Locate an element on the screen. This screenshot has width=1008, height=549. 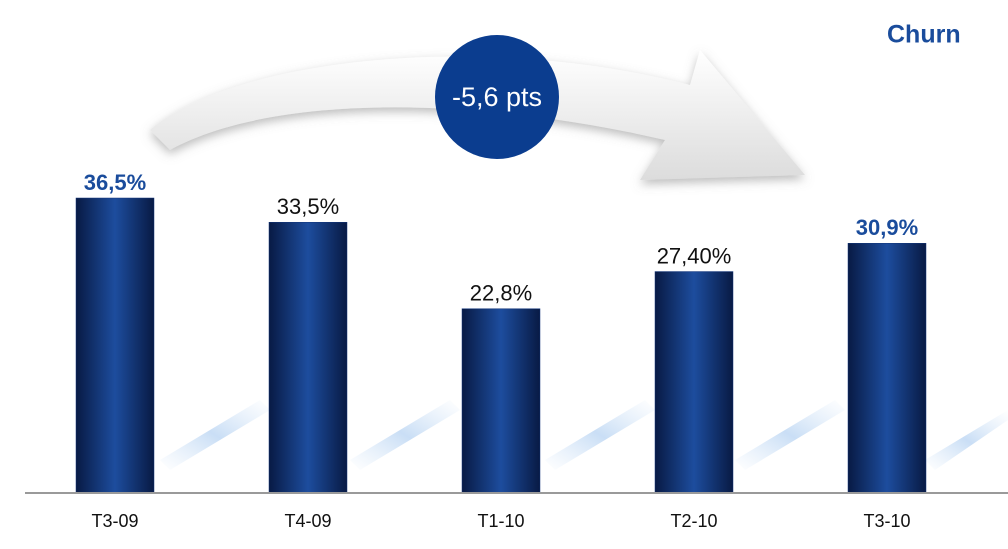
x-tick-label: T1-10 is located at coordinates (500, 521).